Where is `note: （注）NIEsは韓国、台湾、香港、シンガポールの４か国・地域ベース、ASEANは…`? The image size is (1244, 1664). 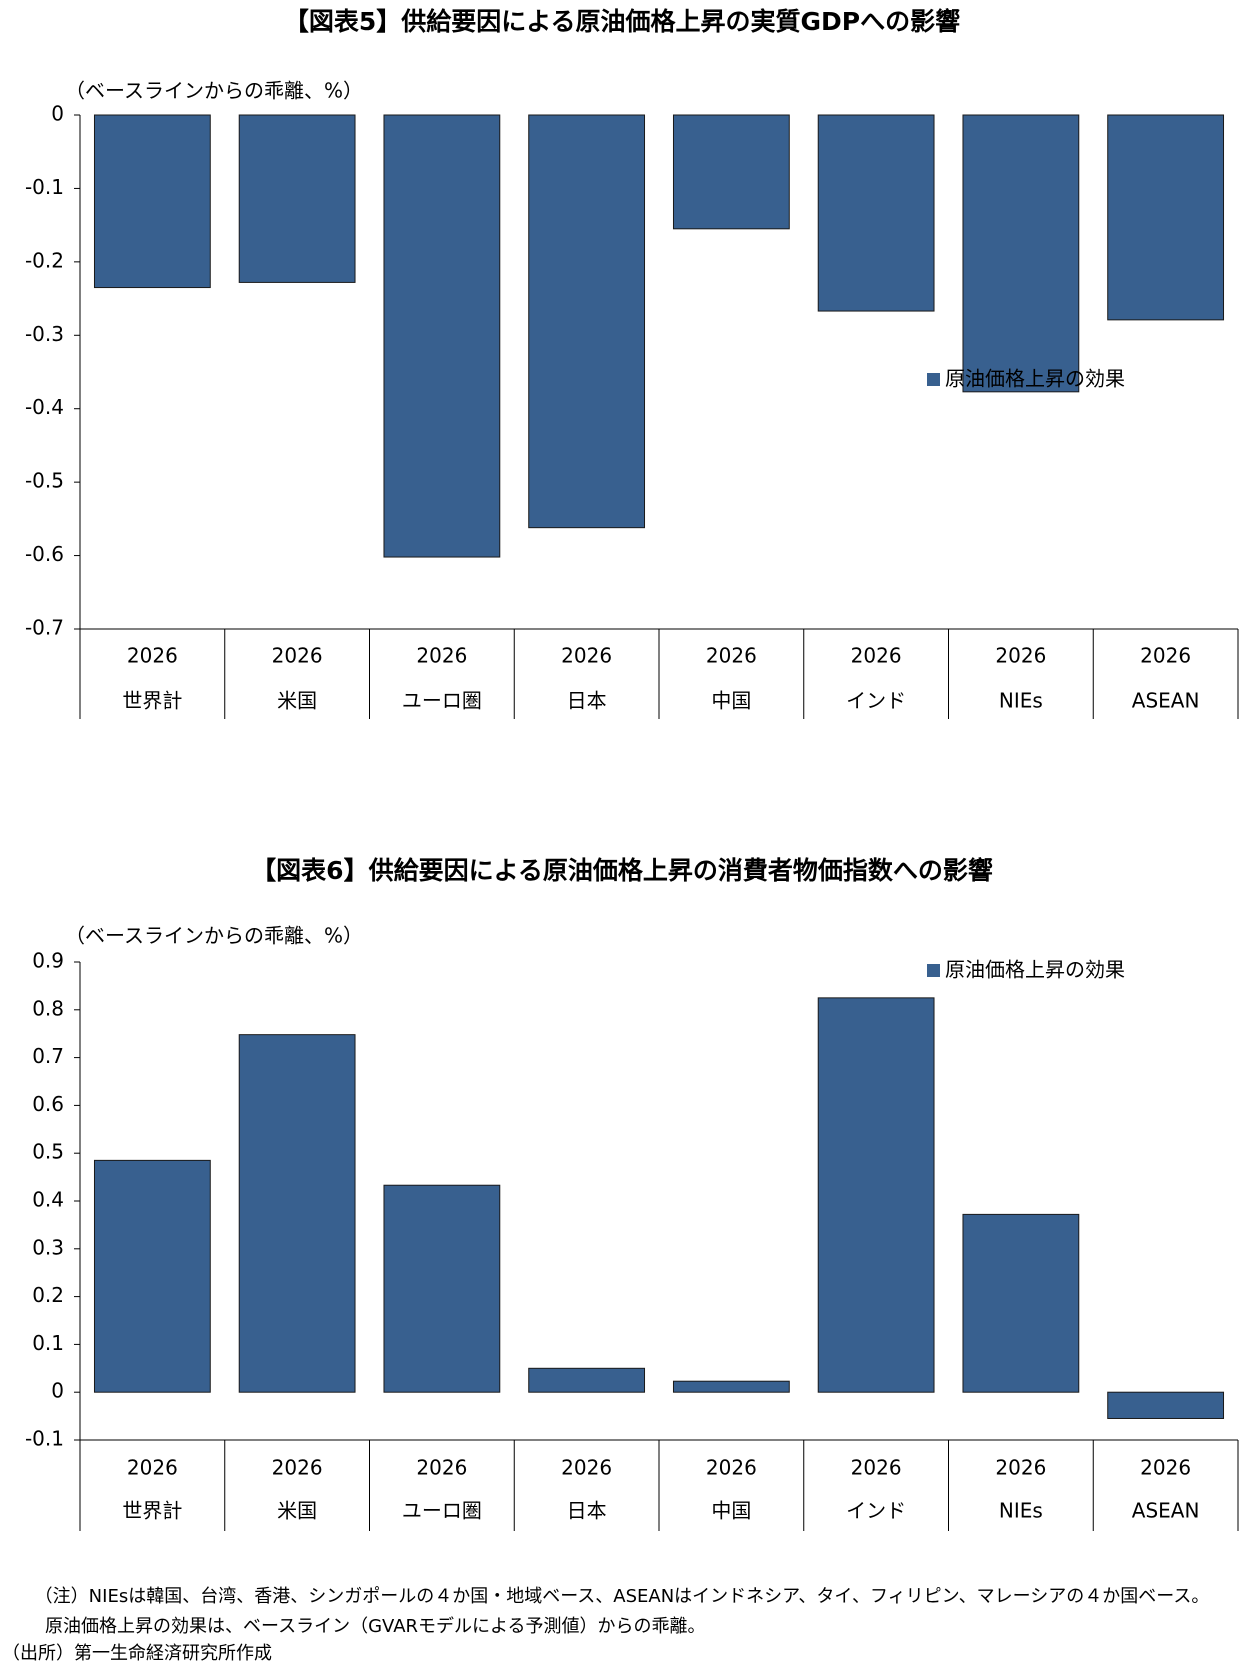 note: （注）NIEsは韓国、台湾、香港、シンガポールの４か国・地域ベース、ASEANは… is located at coordinates (622, 1596).